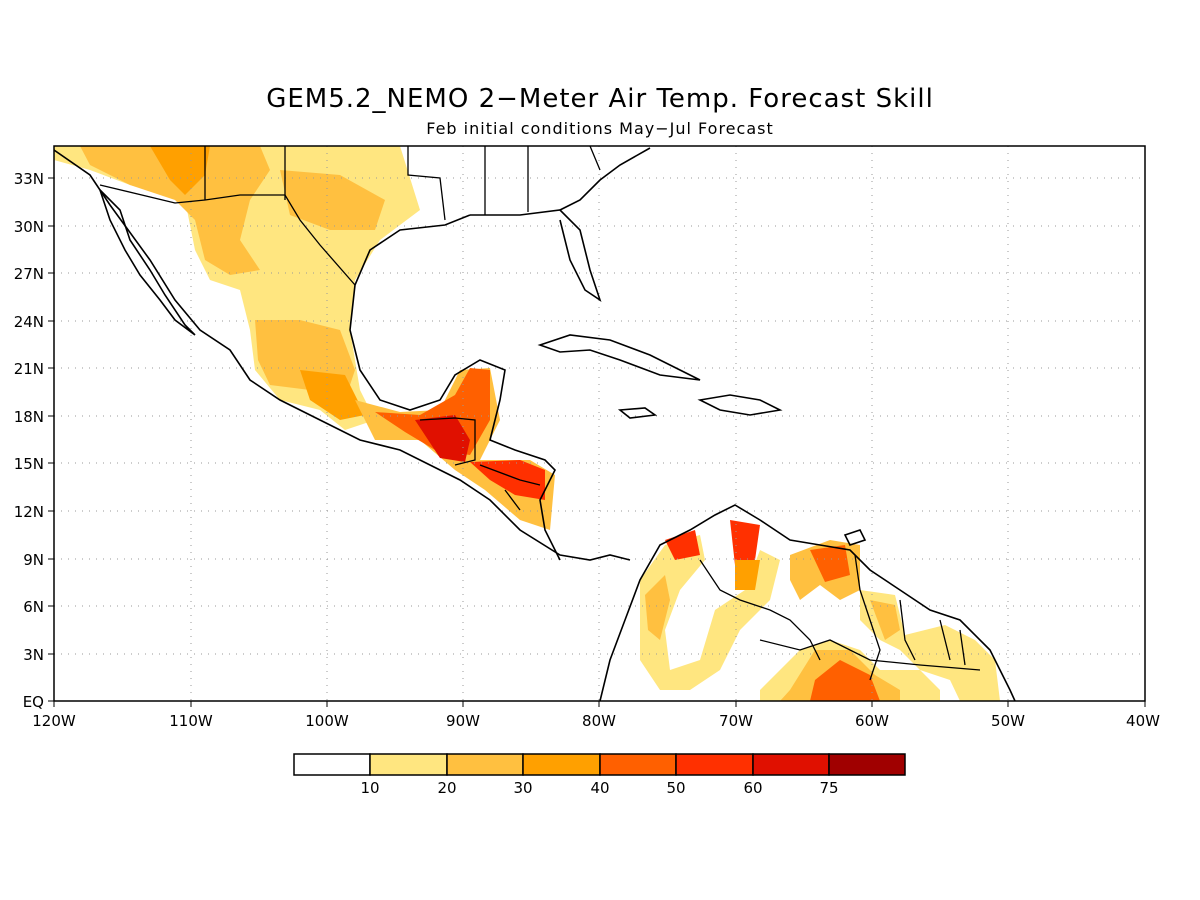 The height and width of the screenshot is (900, 1200). What do you see at coordinates (1008, 721) in the screenshot?
I see `lon-label: 50W` at bounding box center [1008, 721].